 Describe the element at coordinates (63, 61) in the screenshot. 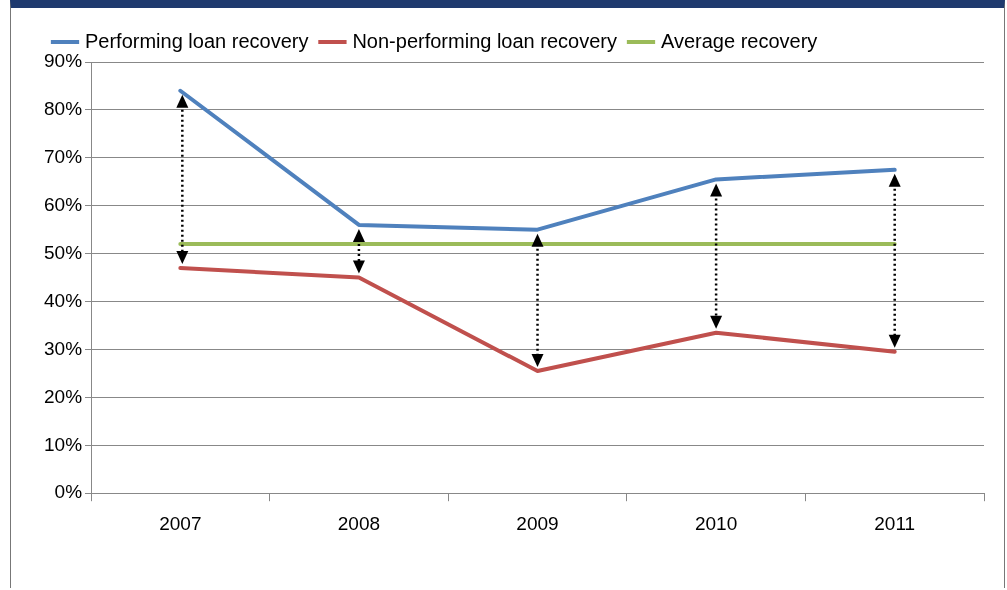

I see `y-tick-label: 90%` at that location.